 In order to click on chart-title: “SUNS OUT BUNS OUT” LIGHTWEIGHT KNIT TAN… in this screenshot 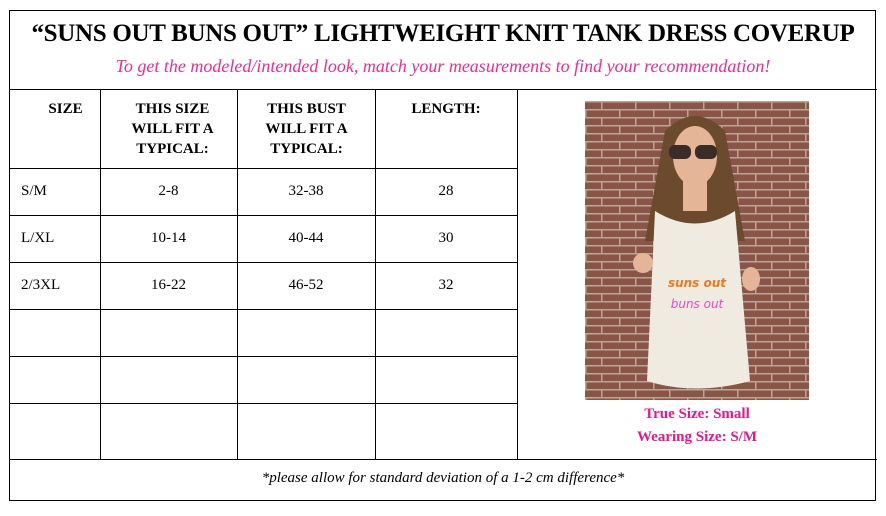, I will do `click(443, 33)`.